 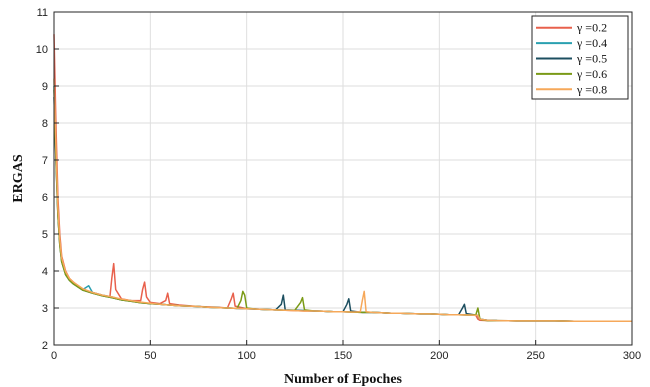 What do you see at coordinates (535, 356) in the screenshot?
I see `x-tick-label: 250` at bounding box center [535, 356].